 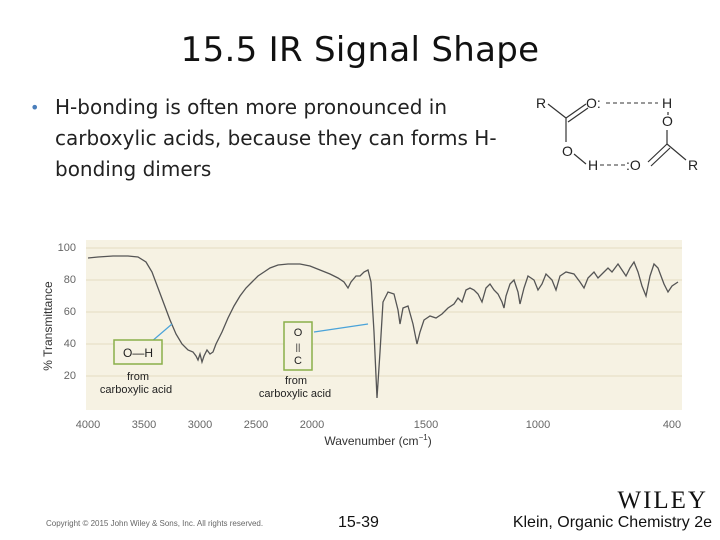 I want to click on dimer-r-bottom: R, so click(x=693, y=165).